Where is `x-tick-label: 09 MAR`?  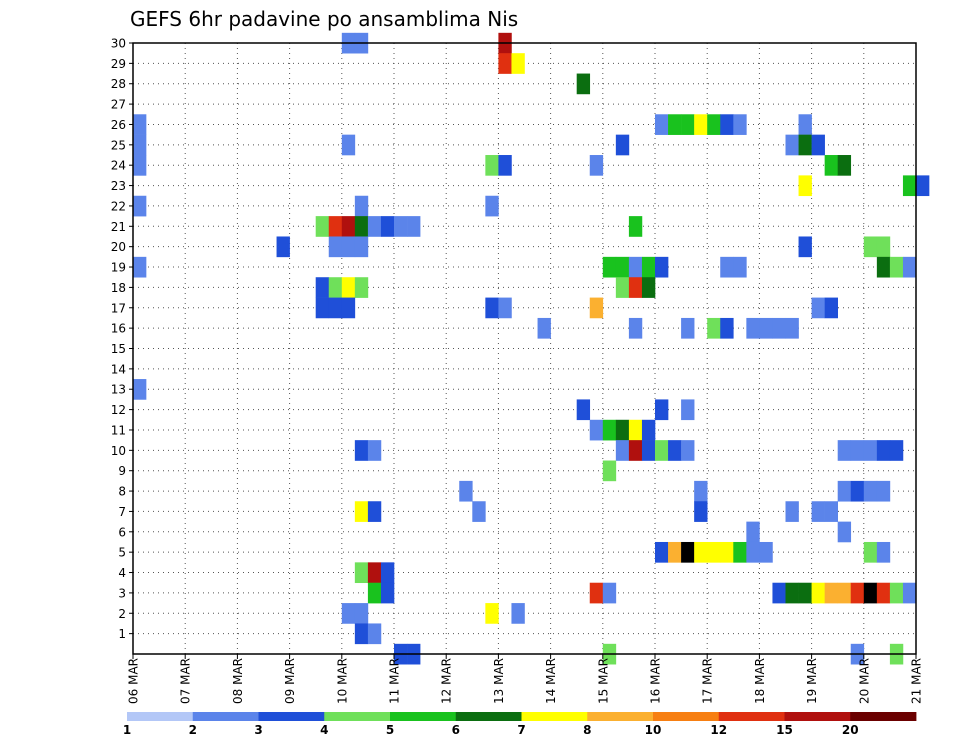 x-tick-label: 09 MAR is located at coordinates (290, 681).